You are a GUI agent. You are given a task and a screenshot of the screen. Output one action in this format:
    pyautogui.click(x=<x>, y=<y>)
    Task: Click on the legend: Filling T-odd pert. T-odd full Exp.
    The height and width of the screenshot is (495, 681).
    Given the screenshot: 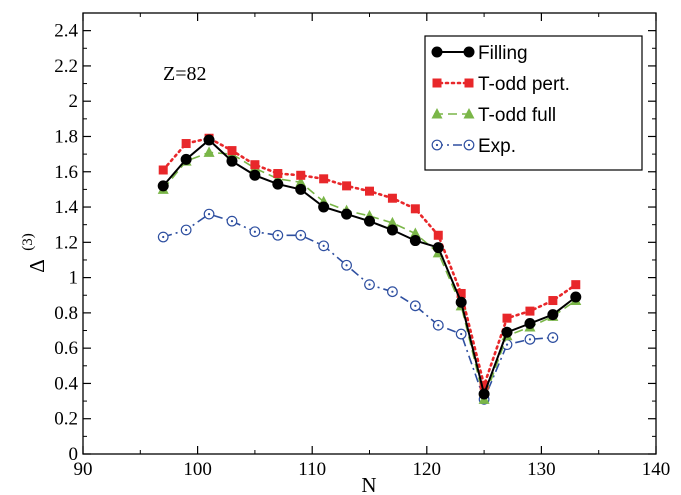 What is the action you would take?
    pyautogui.click(x=533, y=103)
    